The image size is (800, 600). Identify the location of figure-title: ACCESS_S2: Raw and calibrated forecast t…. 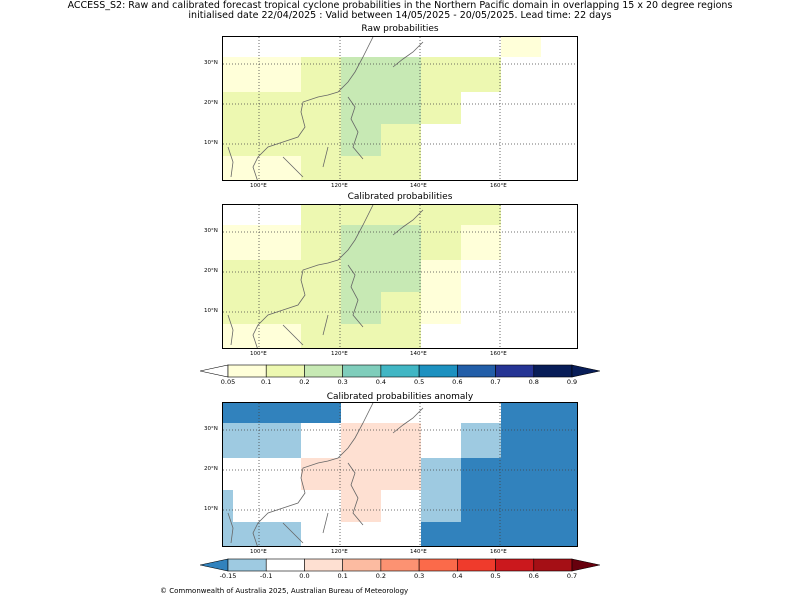
(400, 5).